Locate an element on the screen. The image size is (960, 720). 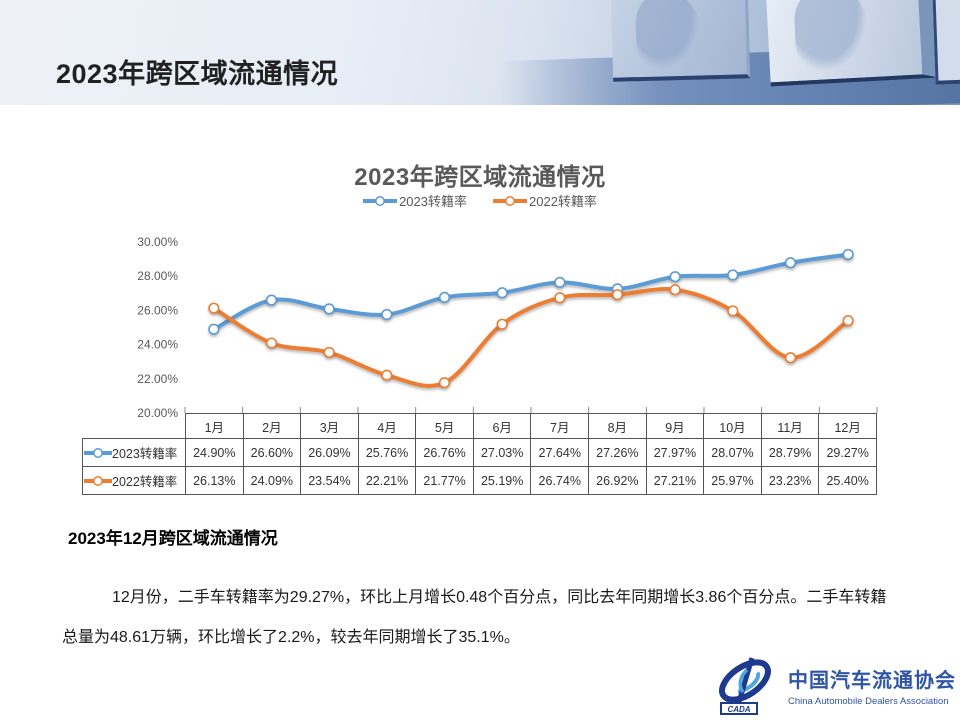
chart-title: 2023年跨区域流通情况 is located at coordinates (480, 177).